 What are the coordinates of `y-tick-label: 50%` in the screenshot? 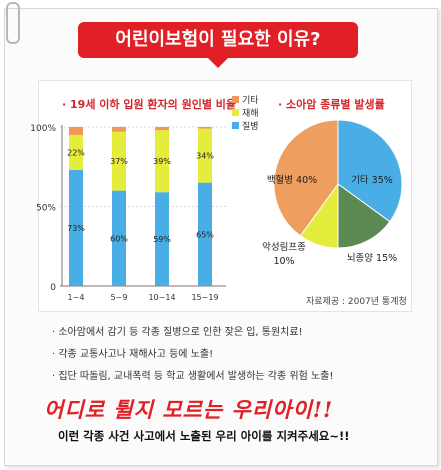 It's located at (46, 209).